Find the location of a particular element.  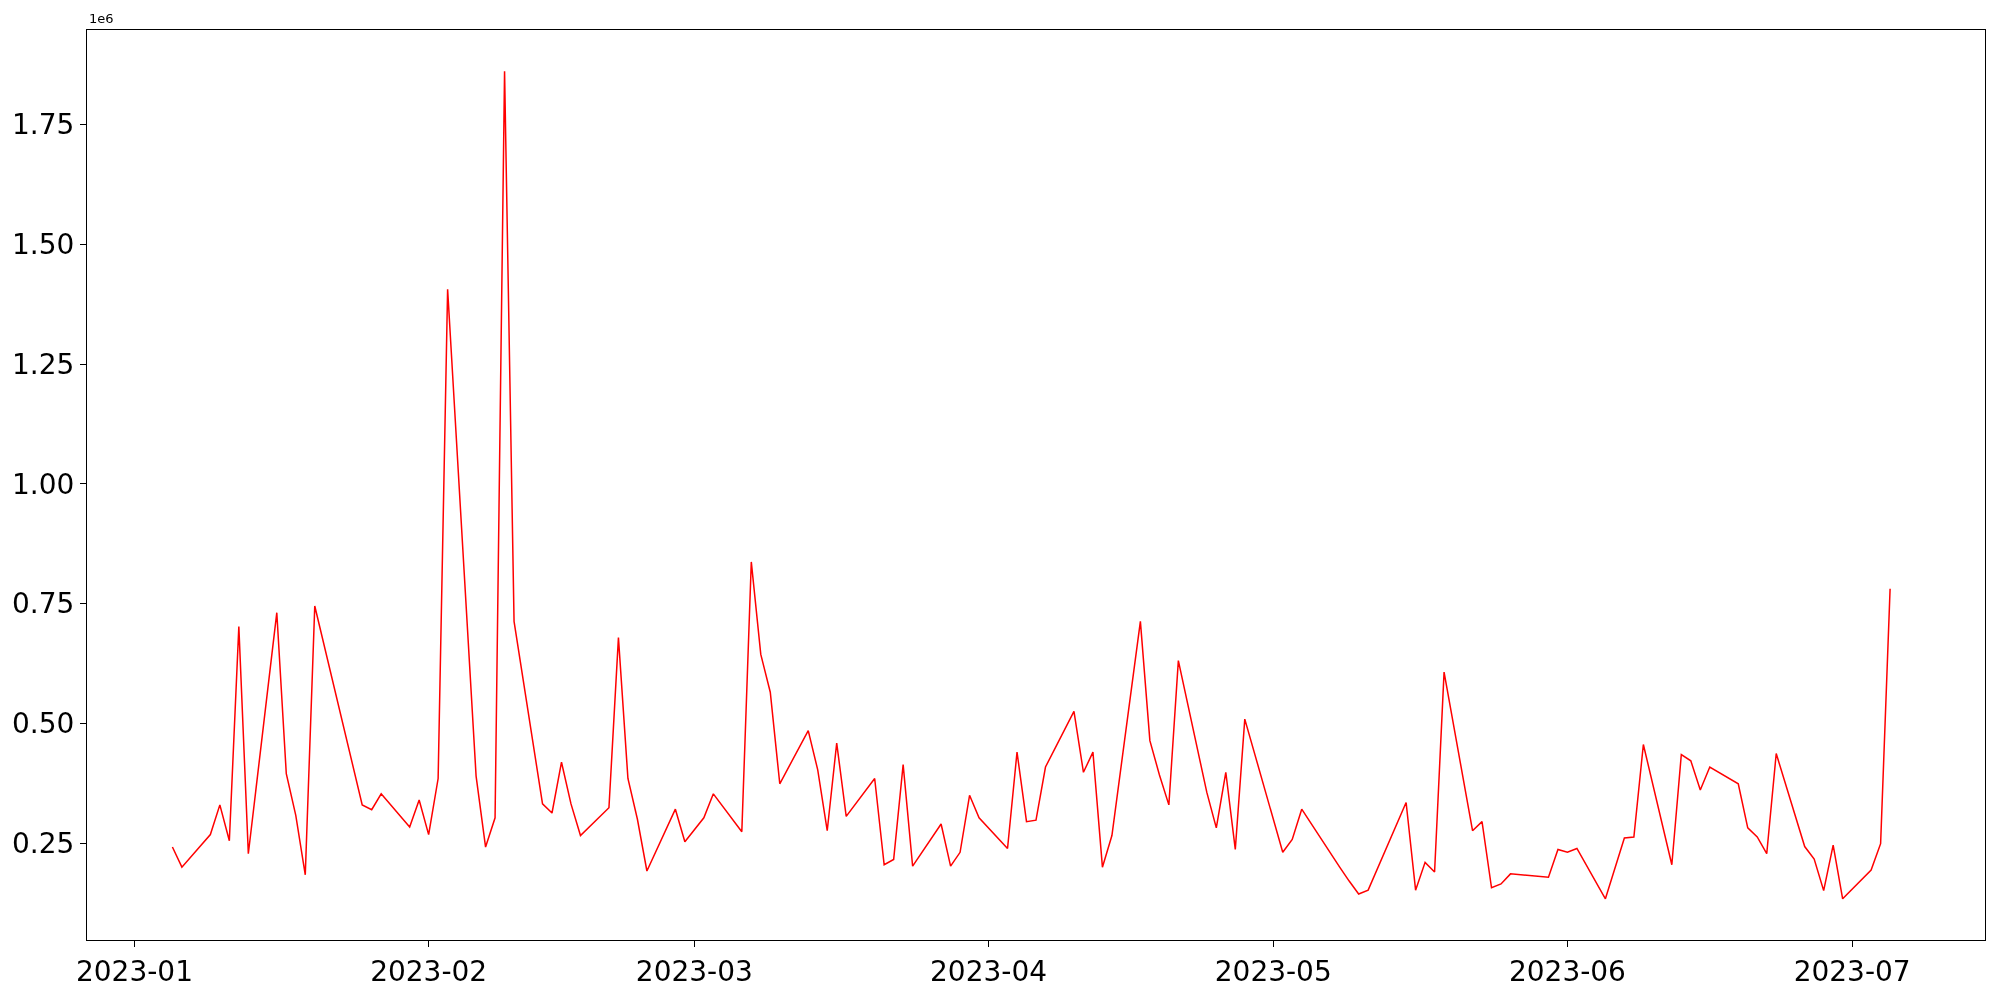

y-tick-label: 1.50 is located at coordinates (43, 244).